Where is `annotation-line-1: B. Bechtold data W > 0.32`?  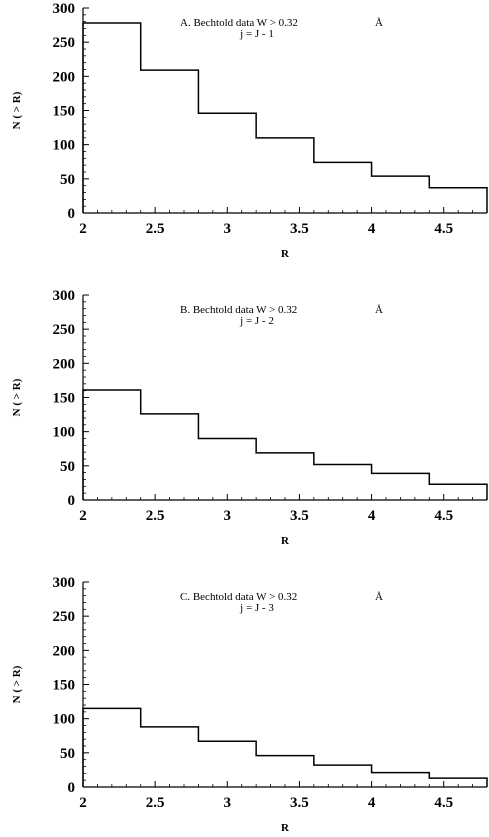
annotation-line-1: B. Bechtold data W > 0.32 is located at coordinates (238, 310).